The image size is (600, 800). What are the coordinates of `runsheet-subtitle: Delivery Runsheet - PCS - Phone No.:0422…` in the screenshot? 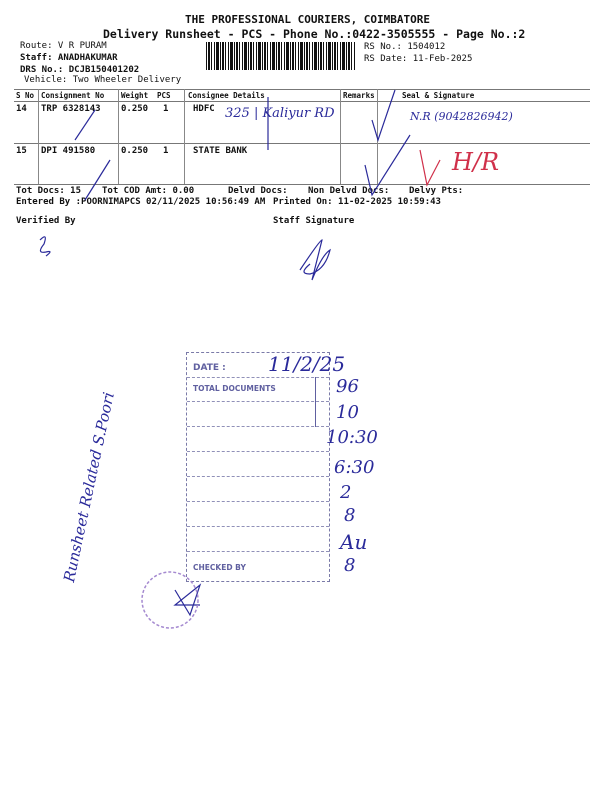 It's located at (314, 34).